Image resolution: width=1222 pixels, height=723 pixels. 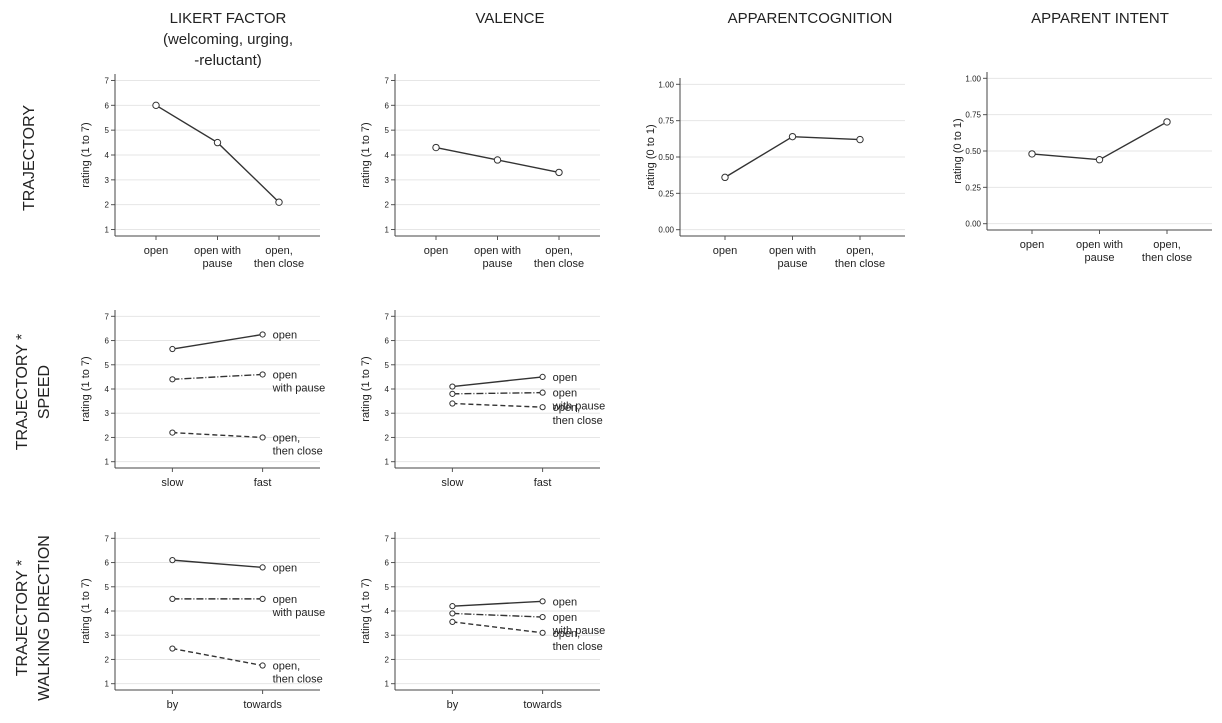 What do you see at coordinates (958, 150) in the screenshot?
I see `y-axis-label: rating (0 to 1)` at bounding box center [958, 150].